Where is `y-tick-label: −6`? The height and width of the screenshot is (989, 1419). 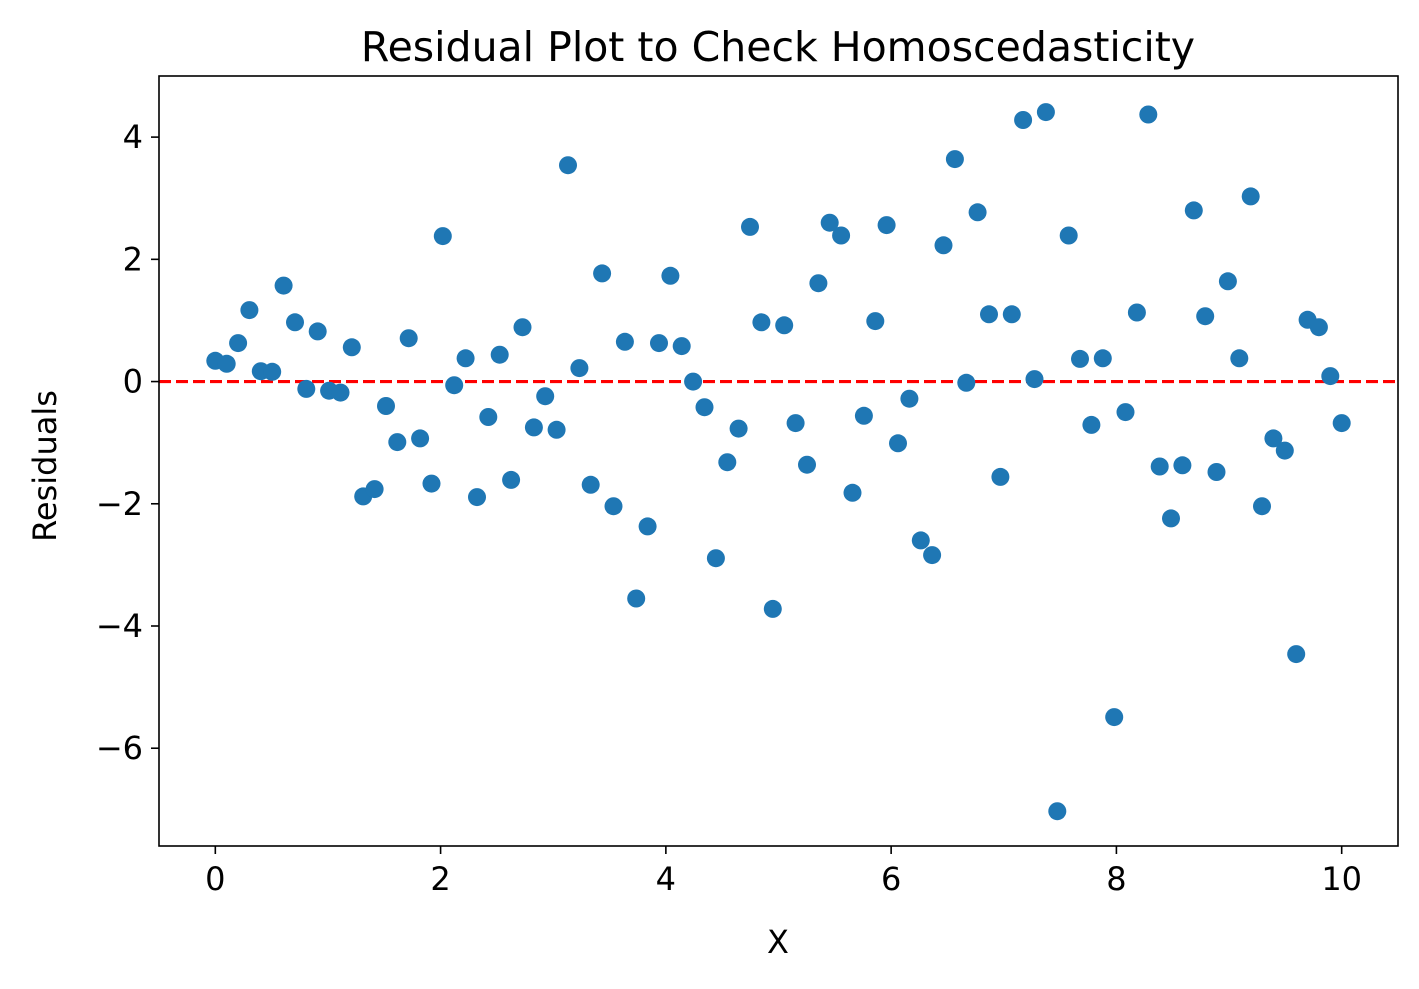
y-tick-label: −6 is located at coordinates (119, 748).